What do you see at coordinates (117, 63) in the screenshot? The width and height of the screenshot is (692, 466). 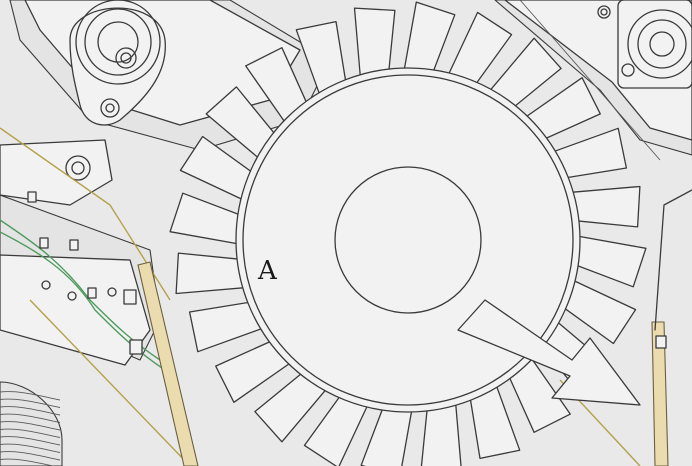 I see `pulley-top-left` at bounding box center [117, 63].